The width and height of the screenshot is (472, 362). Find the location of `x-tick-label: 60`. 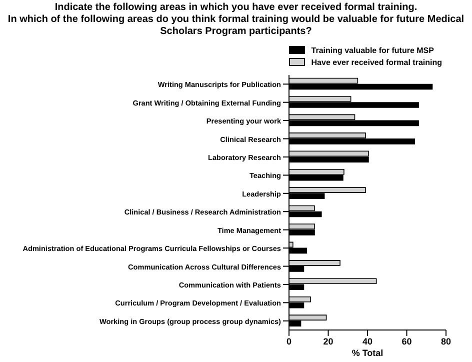

x-tick-label: 60 is located at coordinates (407, 341).